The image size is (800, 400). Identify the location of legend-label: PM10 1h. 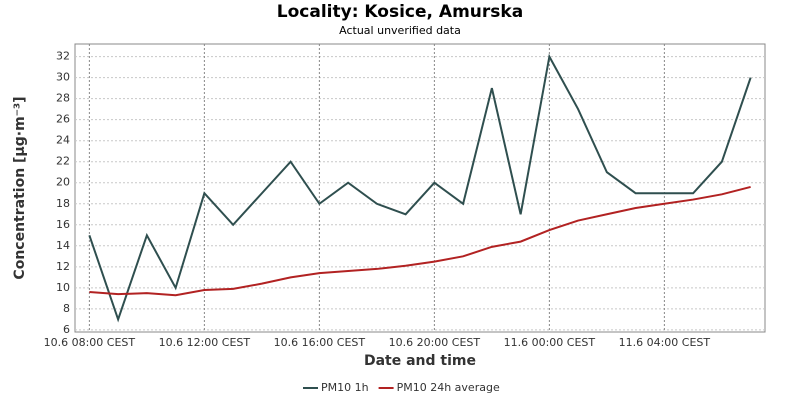
(345, 387).